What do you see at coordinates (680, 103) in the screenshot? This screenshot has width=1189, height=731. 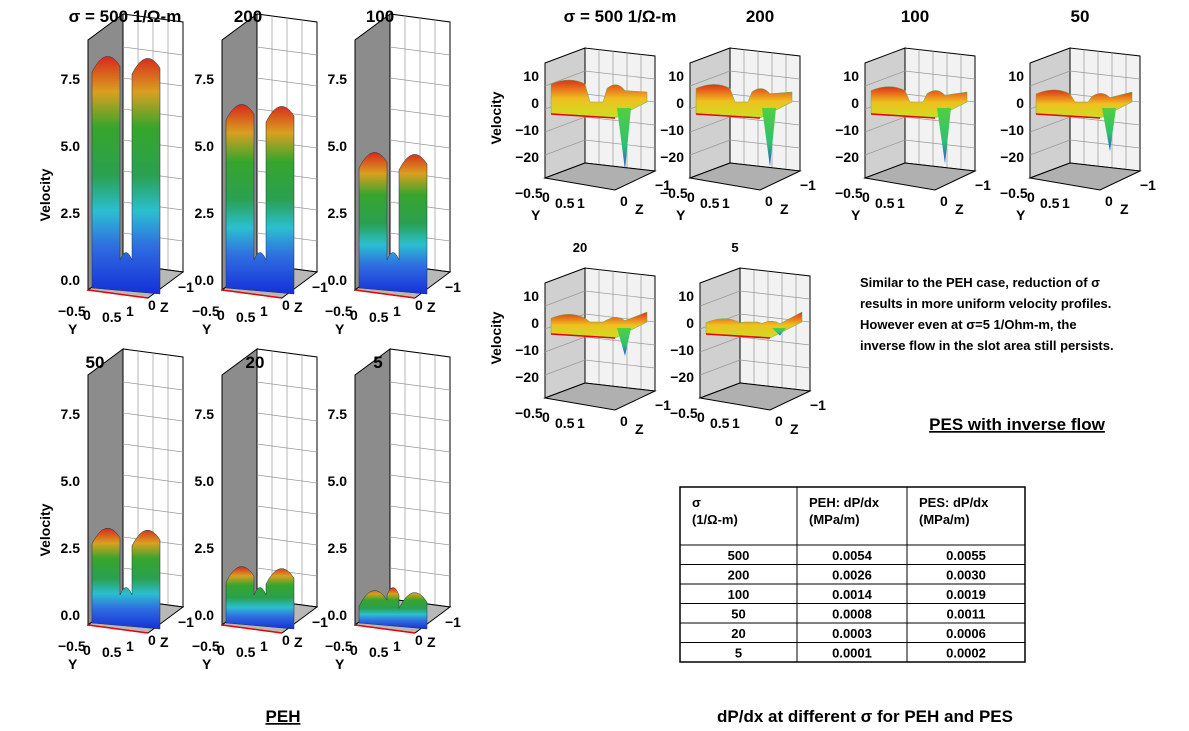 I see `v-tick-label: 0` at bounding box center [680, 103].